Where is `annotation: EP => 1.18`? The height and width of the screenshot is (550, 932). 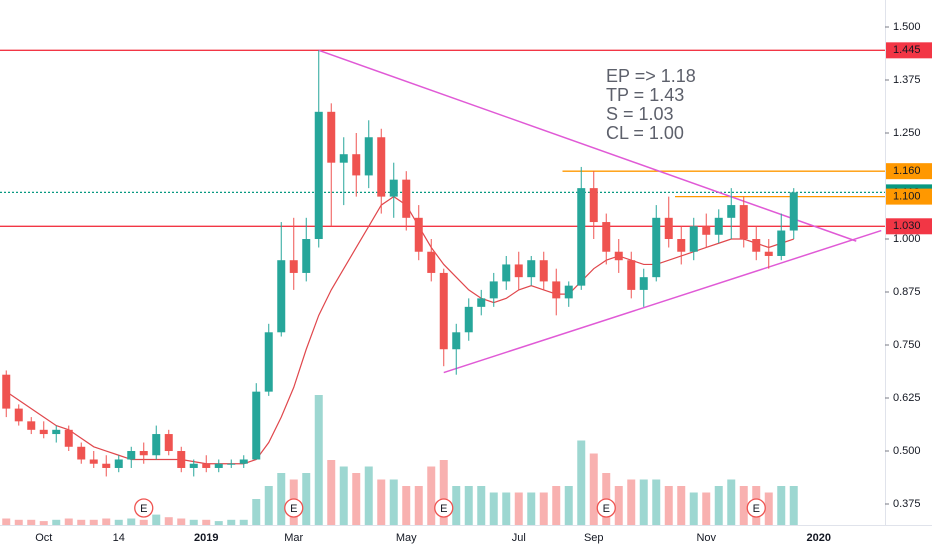 annotation: EP => 1.18 is located at coordinates (651, 76).